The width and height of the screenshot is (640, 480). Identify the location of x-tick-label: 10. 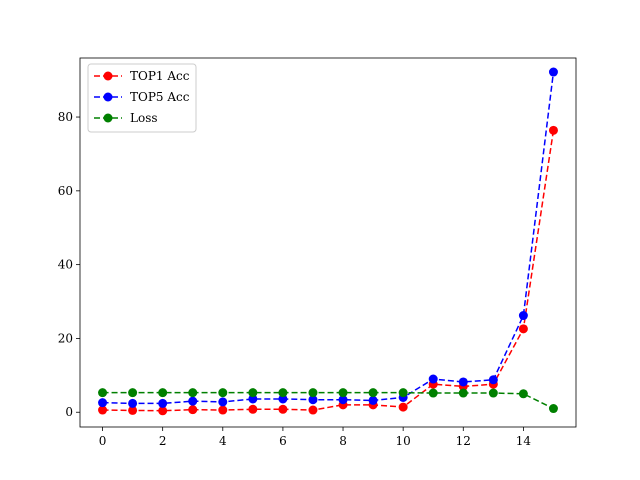
(403, 441).